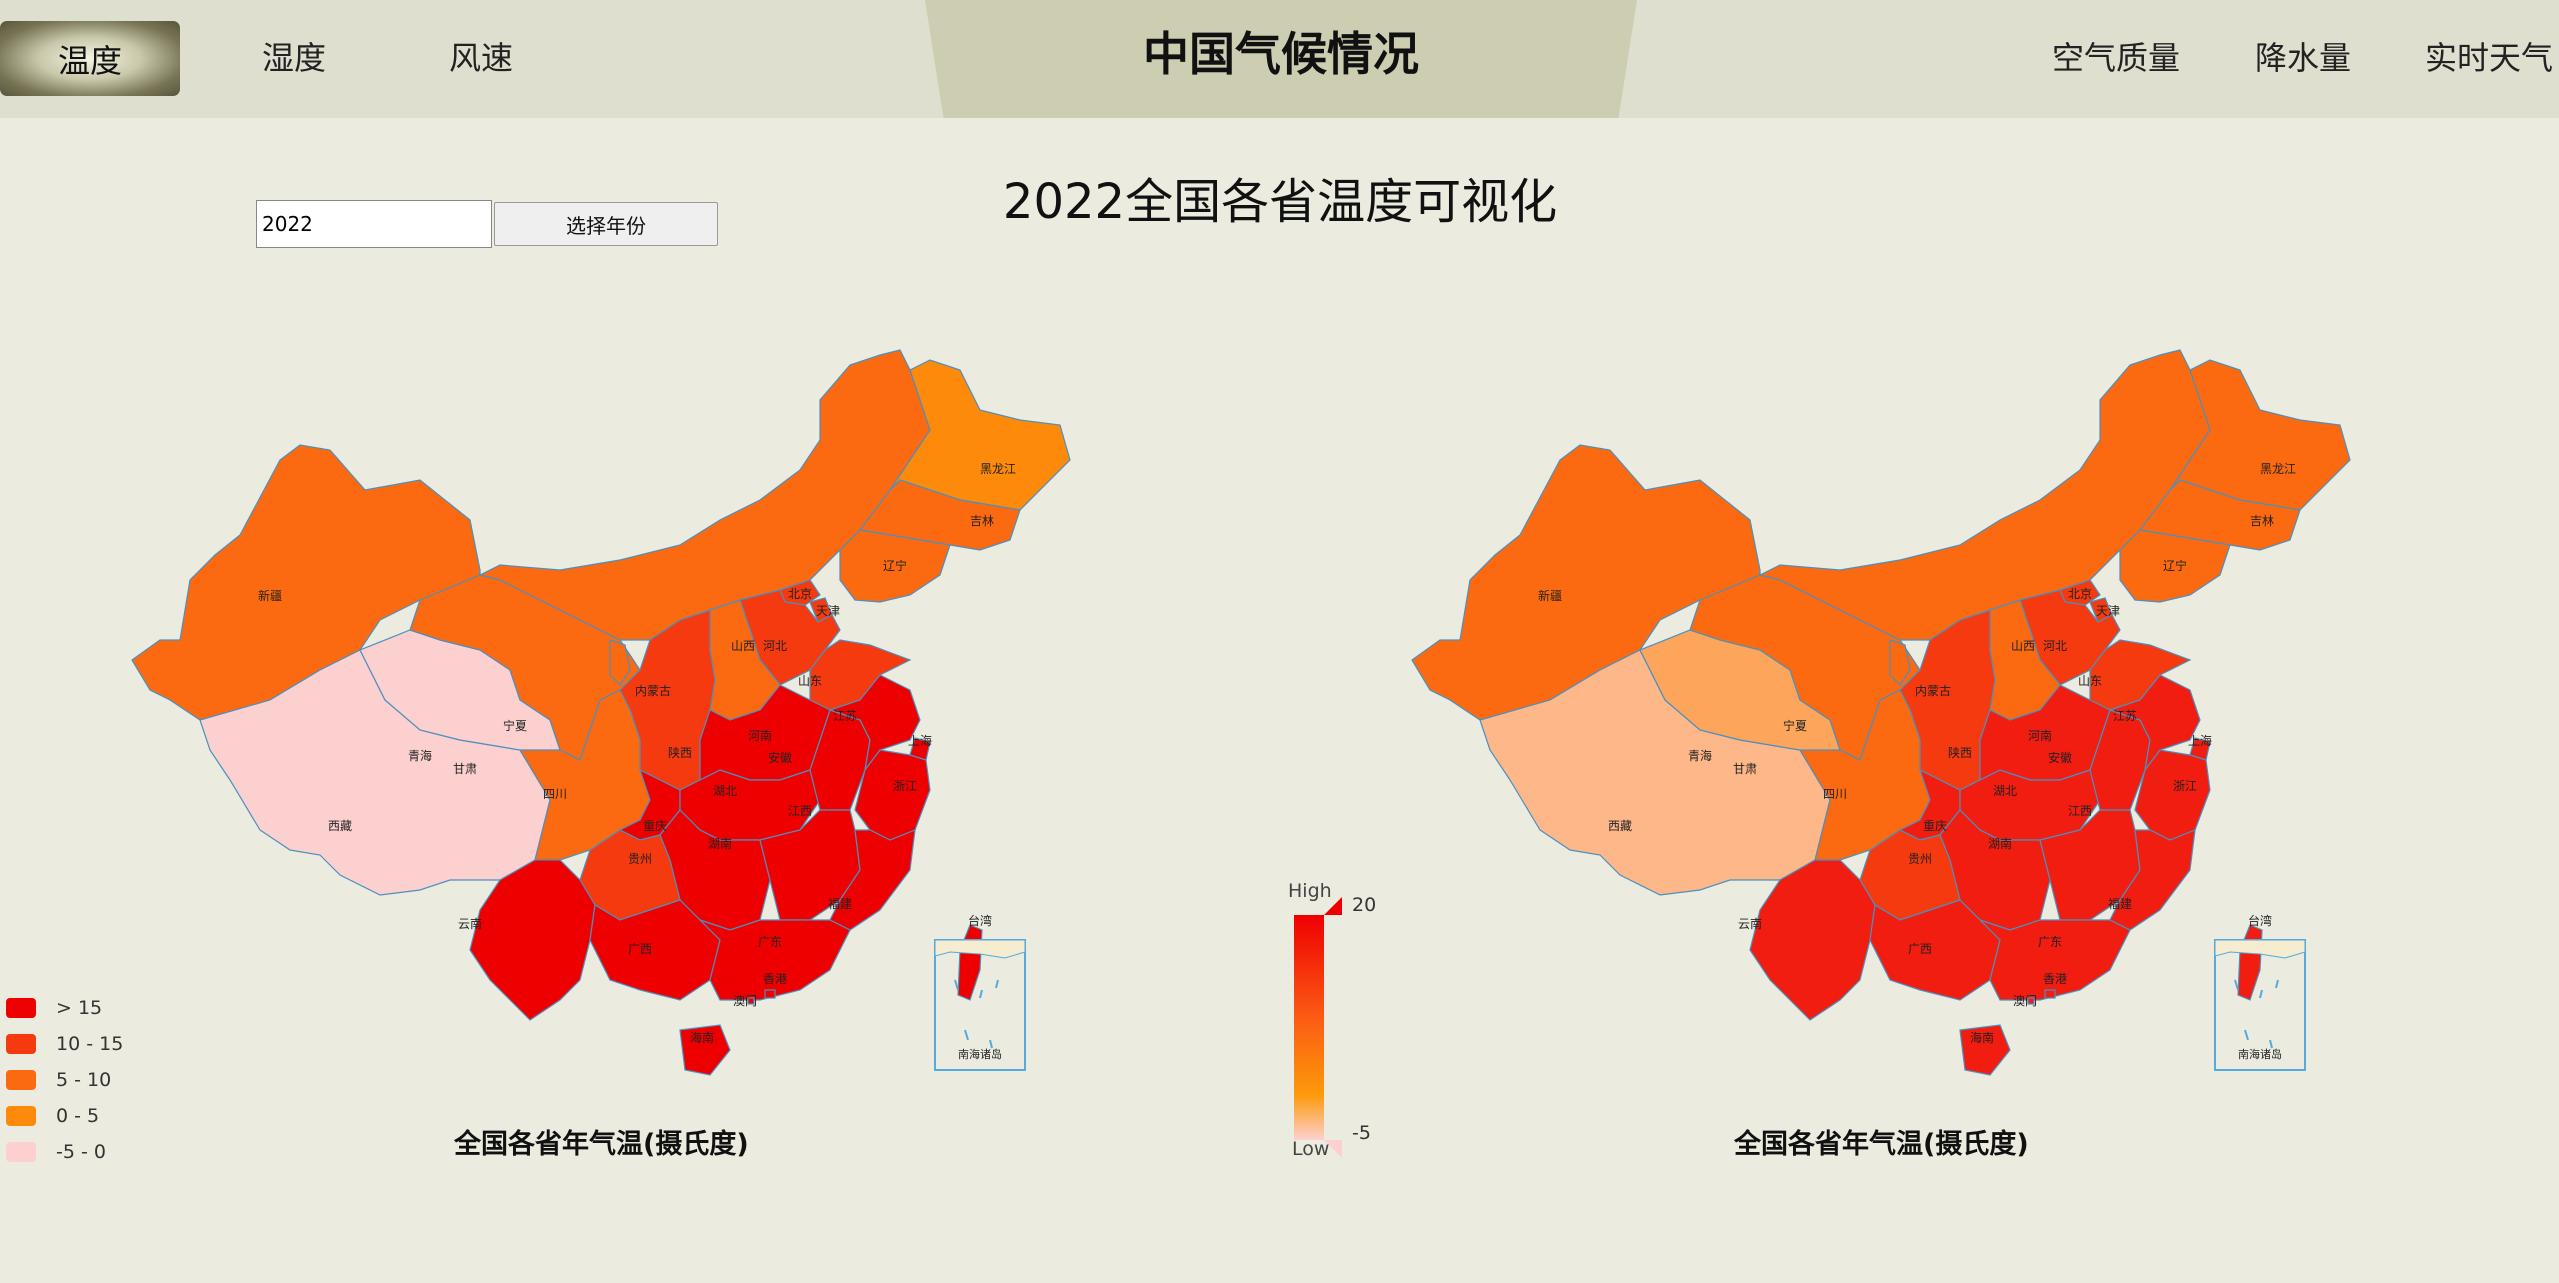  What do you see at coordinates (2278, 469) in the screenshot?
I see `province-label: 黑龙江` at bounding box center [2278, 469].